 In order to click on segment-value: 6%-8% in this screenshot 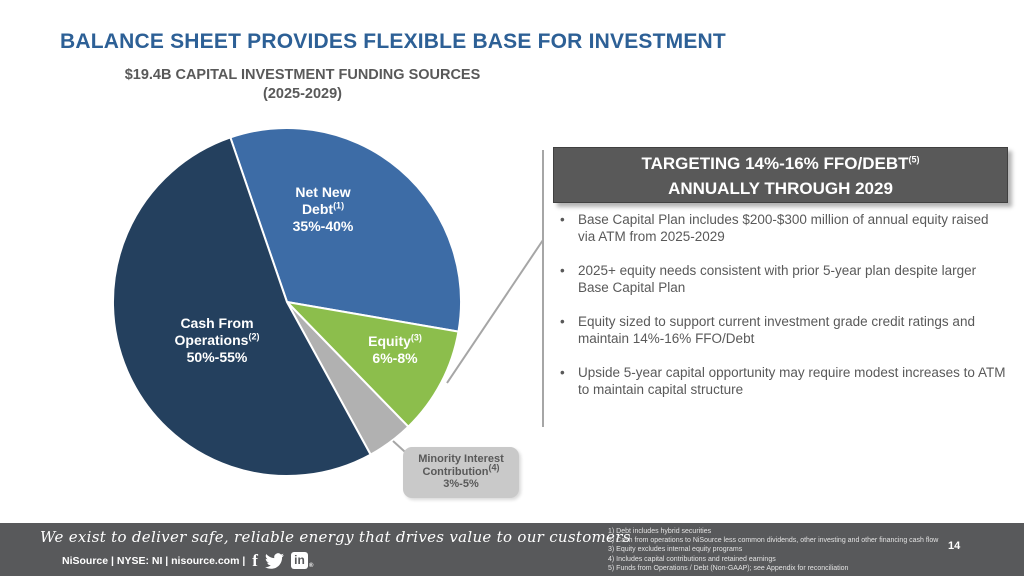, I will do `click(395, 358)`.